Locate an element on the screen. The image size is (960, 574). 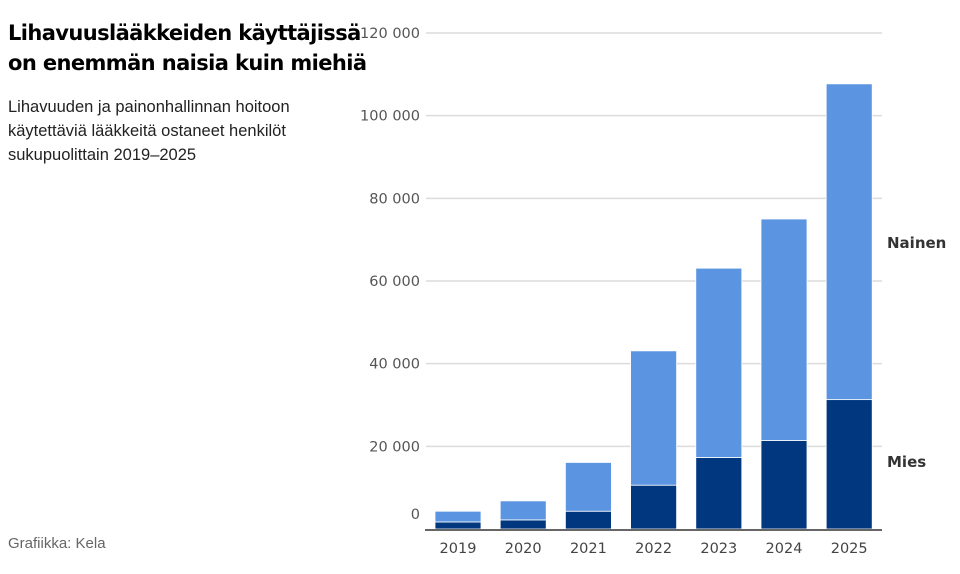
y-tick-label: 60 000 is located at coordinates (394, 282).